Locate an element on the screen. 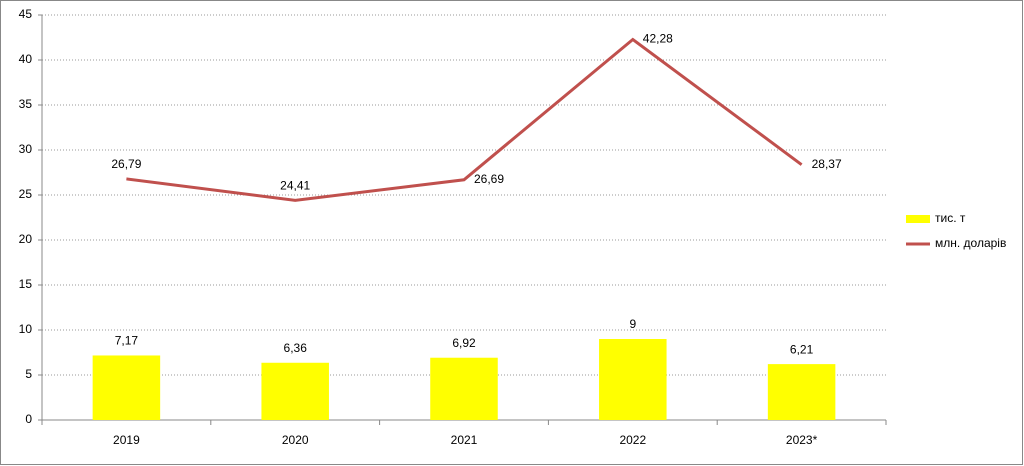 This screenshot has width=1024, height=466. legend-swatch is located at coordinates (918, 219).